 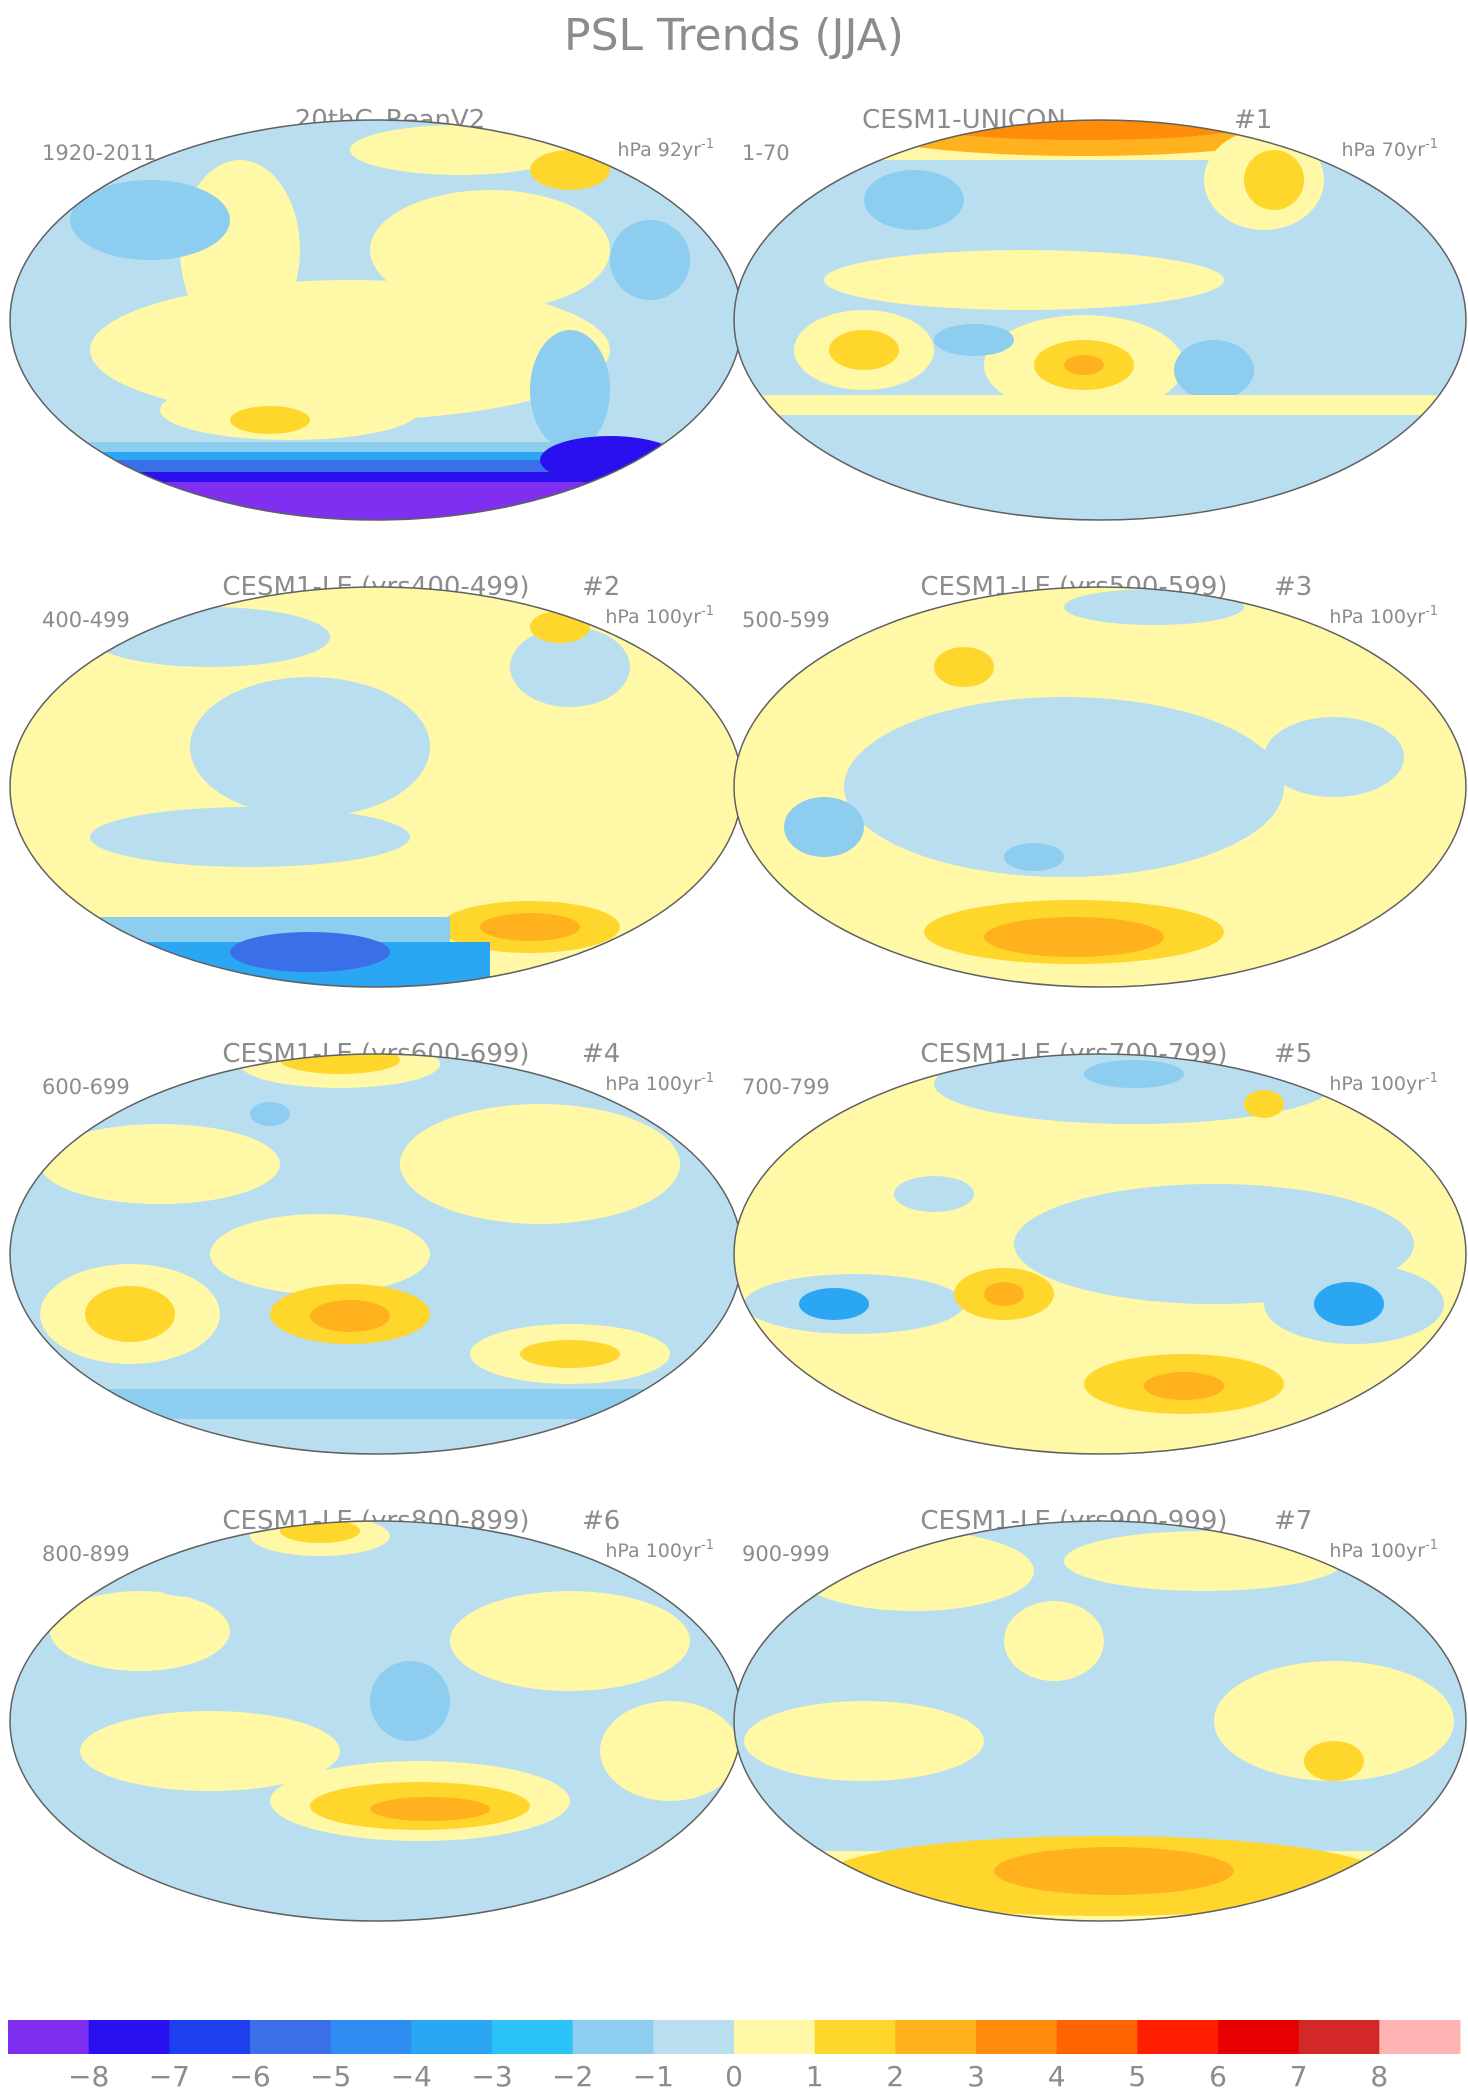 What do you see at coordinates (86, 1087) in the screenshot?
I see `panel-period: 600-699` at bounding box center [86, 1087].